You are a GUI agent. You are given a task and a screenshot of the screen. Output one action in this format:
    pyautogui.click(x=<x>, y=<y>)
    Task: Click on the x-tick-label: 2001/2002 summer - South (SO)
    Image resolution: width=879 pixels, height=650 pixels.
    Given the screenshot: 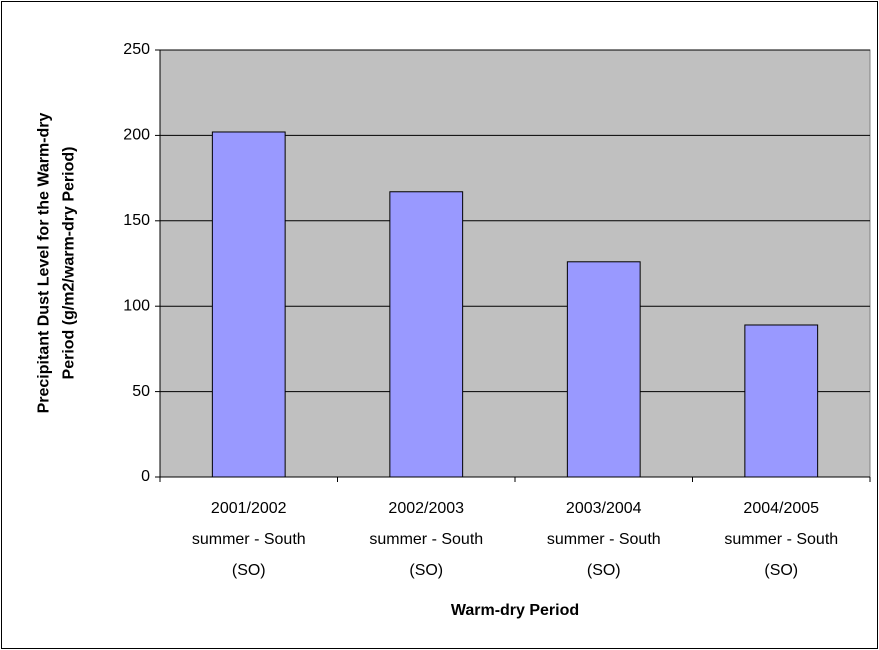 What is the action you would take?
    pyautogui.click(x=249, y=539)
    